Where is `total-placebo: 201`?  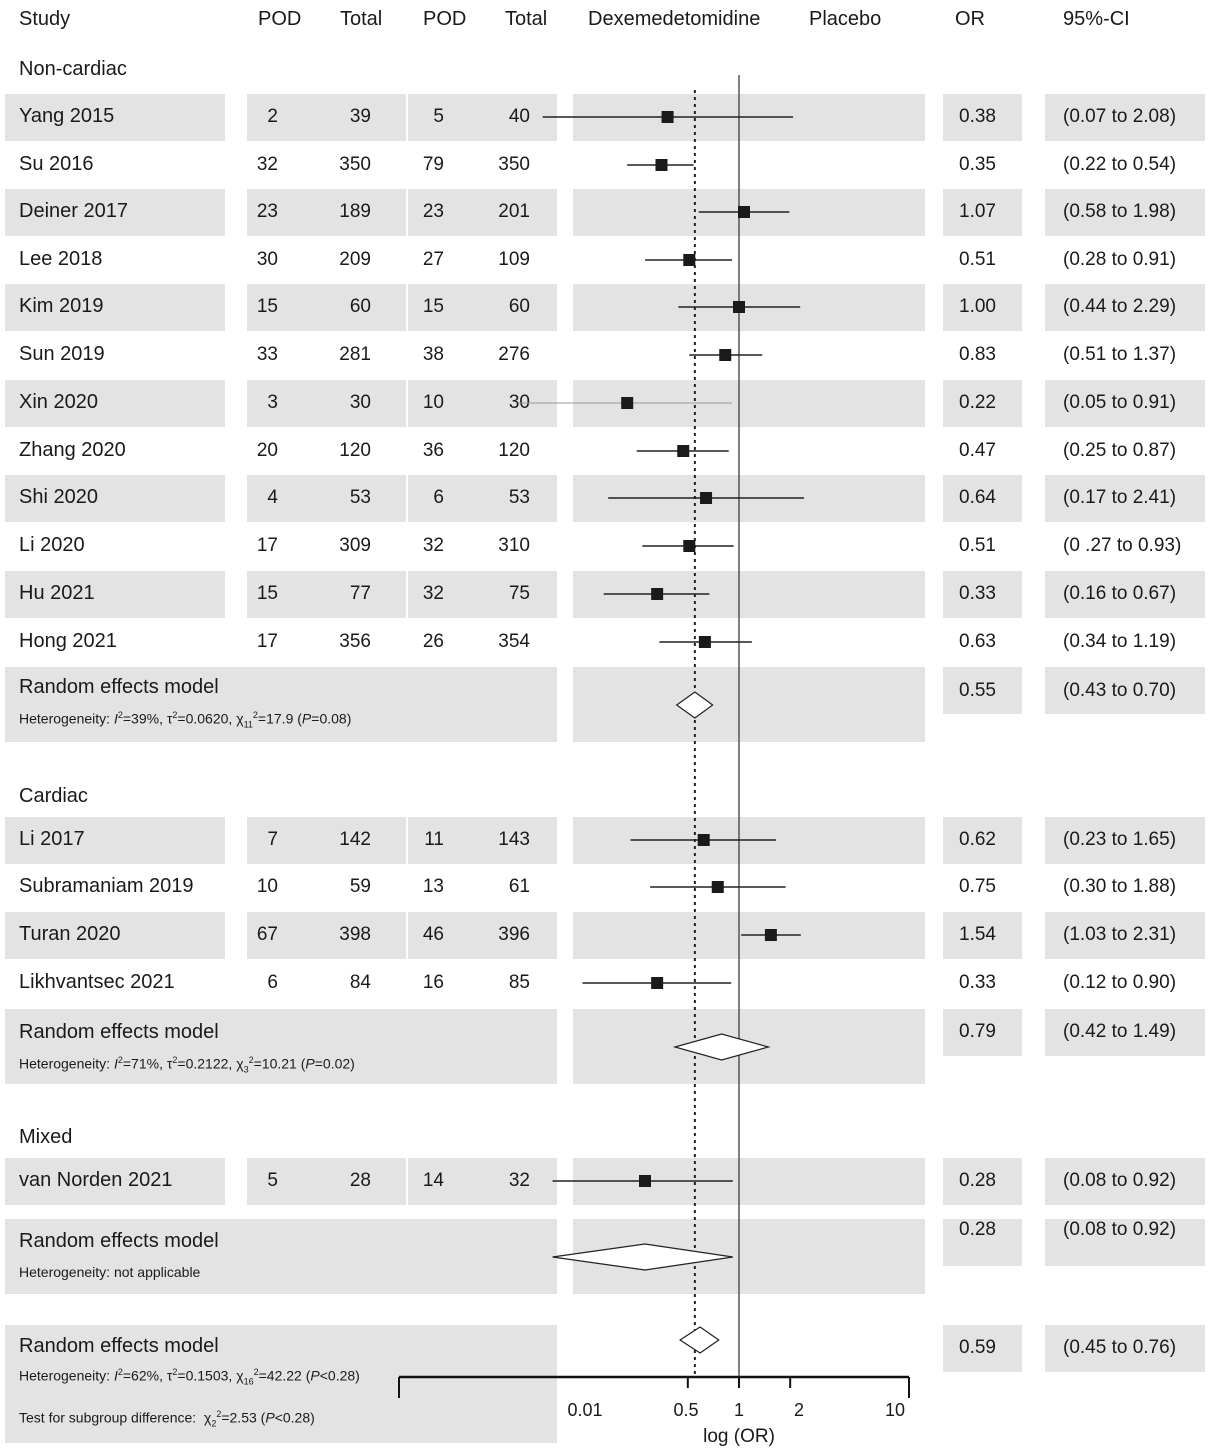 total-placebo: 201 is located at coordinates (514, 211).